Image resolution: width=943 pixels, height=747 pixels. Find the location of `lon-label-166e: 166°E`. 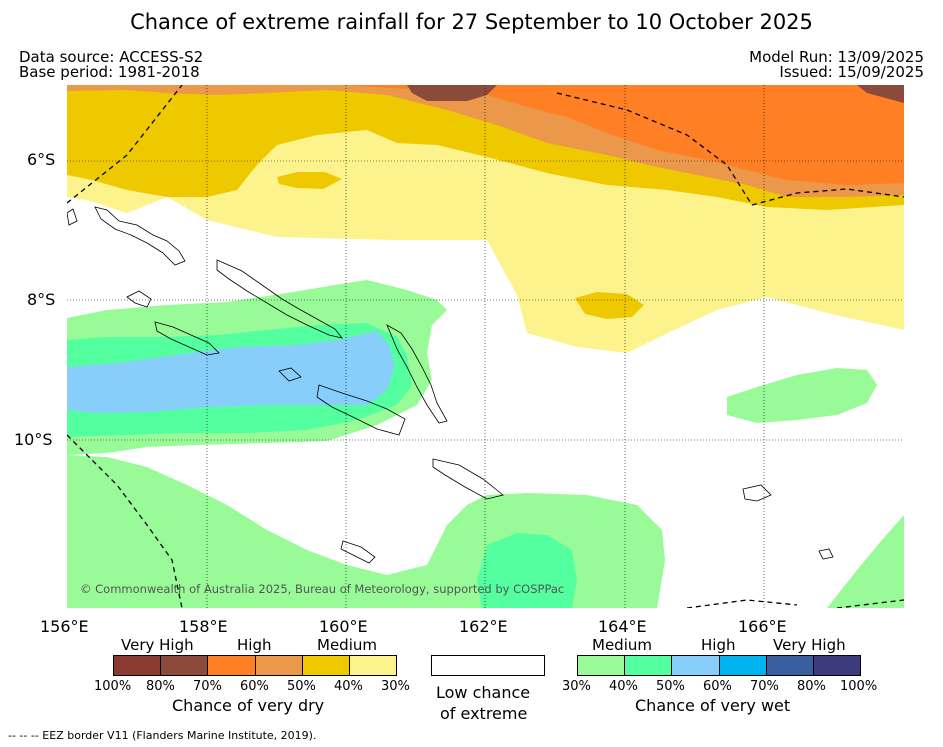

lon-label-166e: 166°E is located at coordinates (762, 626).